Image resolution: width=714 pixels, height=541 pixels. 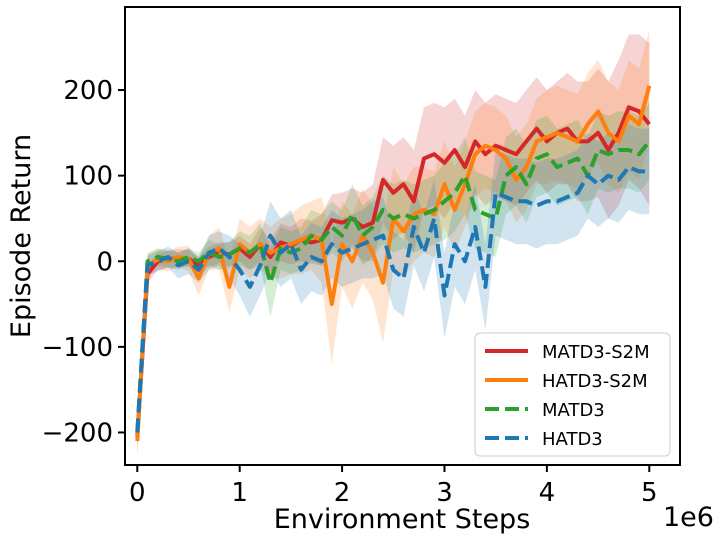 What do you see at coordinates (573, 410) in the screenshot?
I see `legend-label-matd3: MATD3` at bounding box center [573, 410].